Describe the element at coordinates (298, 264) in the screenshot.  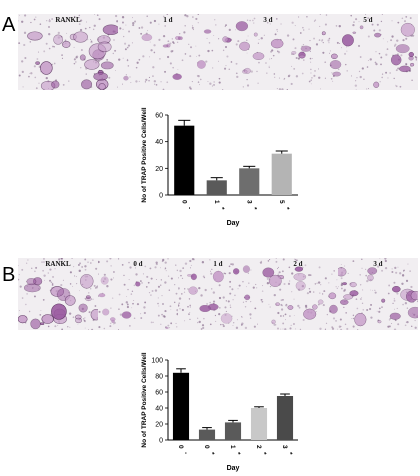
I see `micrograph-label: 2 d` at that location.